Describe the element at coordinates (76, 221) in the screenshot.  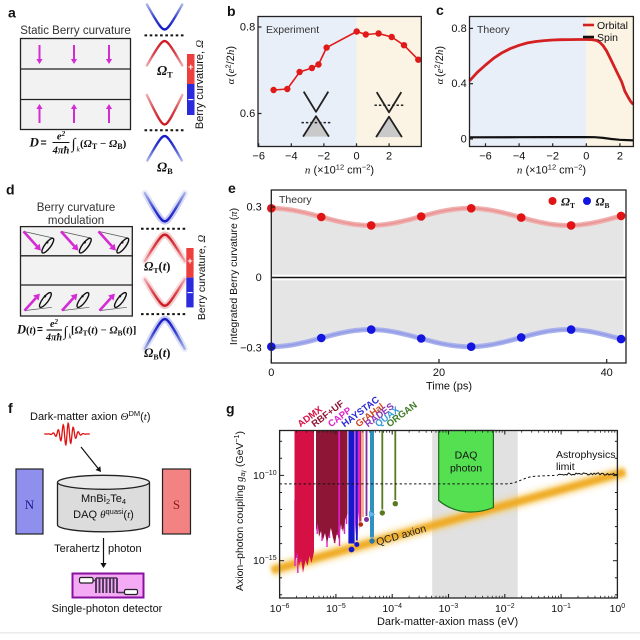
I see `svg-text: modulation` at that location.